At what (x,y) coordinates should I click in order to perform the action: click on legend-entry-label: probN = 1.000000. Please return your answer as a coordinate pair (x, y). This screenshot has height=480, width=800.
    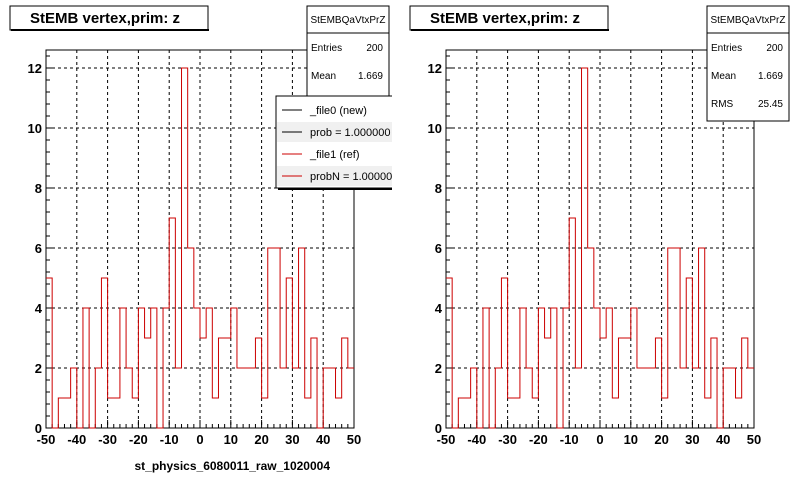
    Looking at the image, I should click on (354, 177).